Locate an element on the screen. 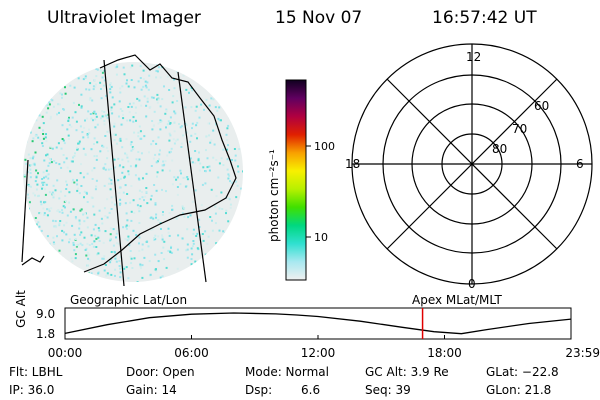 This screenshot has height=400, width=600. mlt-label-12: 12 is located at coordinates (473, 57).